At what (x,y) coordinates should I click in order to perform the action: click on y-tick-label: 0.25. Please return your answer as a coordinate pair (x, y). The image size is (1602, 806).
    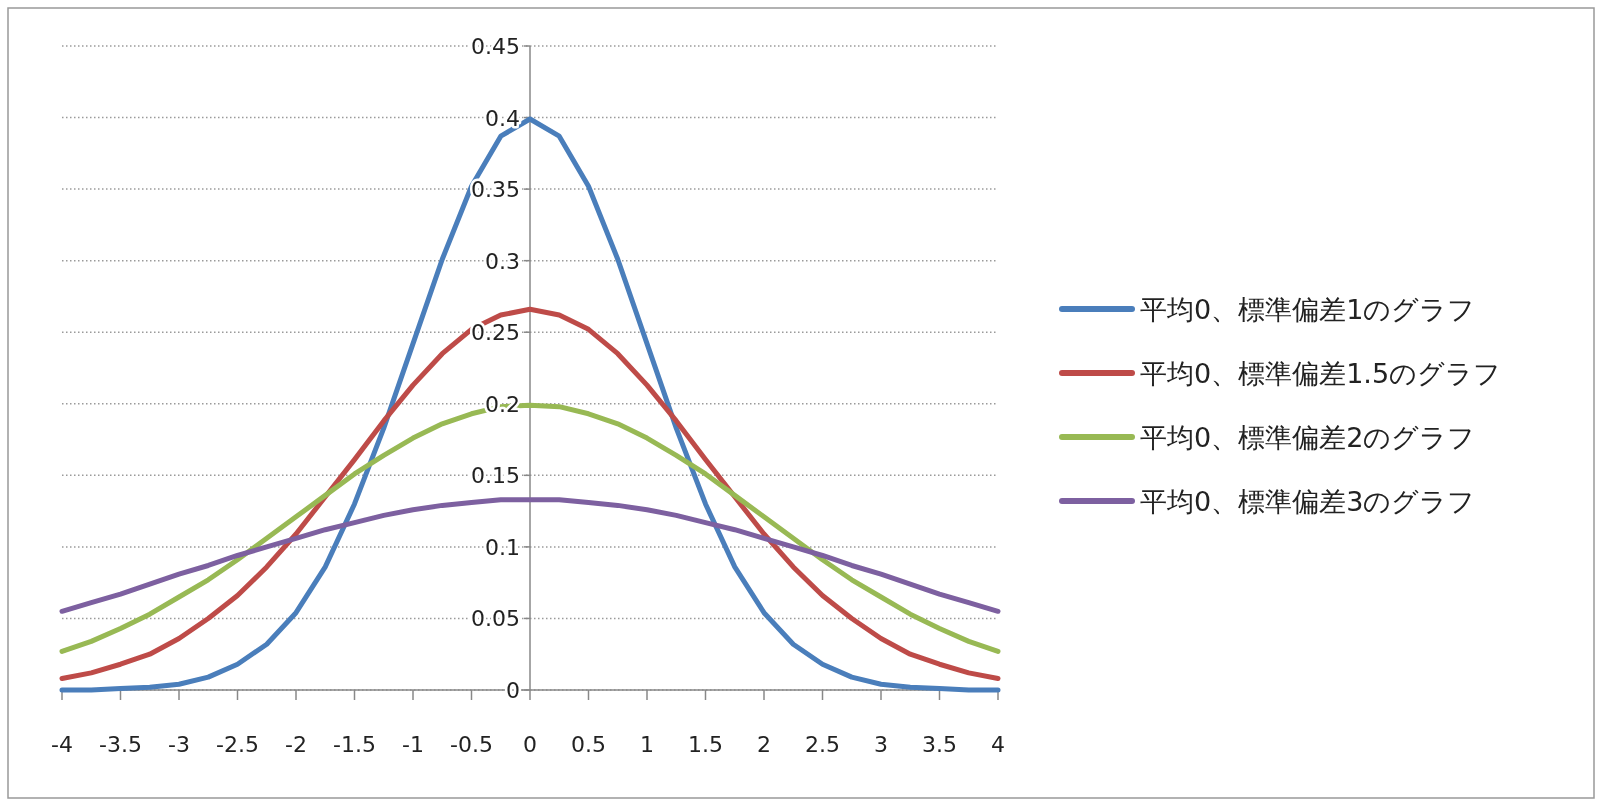
    Looking at the image, I should click on (495, 333).